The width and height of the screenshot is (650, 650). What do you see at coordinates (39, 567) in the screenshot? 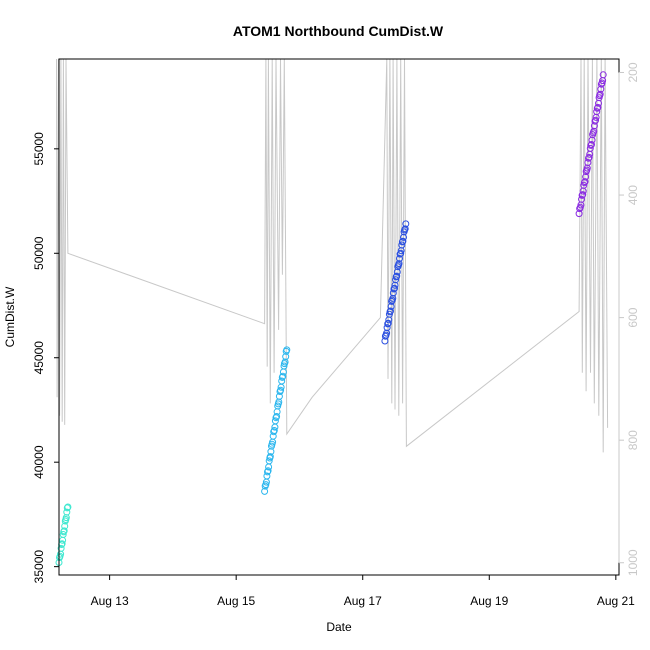
I see `y-tick-label: 35000` at bounding box center [39, 567].